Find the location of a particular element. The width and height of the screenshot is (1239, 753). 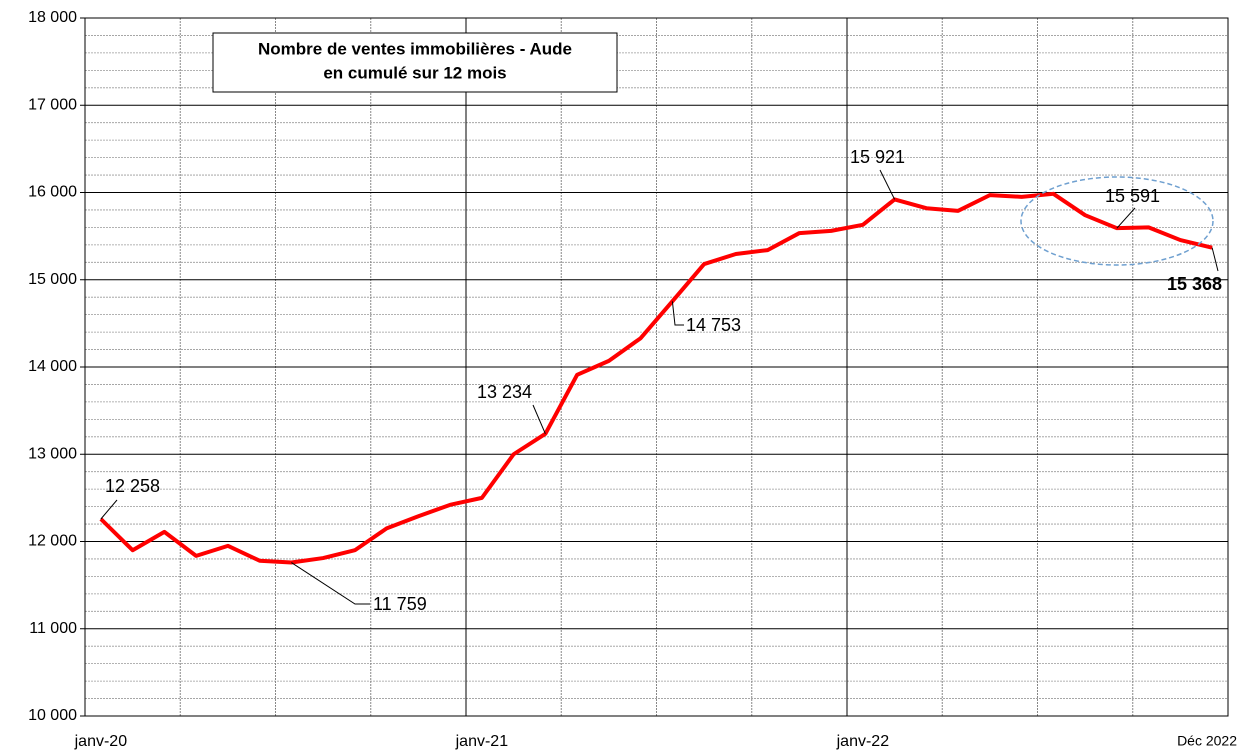

x-tick-label: janv-22 is located at coordinates (863, 741).